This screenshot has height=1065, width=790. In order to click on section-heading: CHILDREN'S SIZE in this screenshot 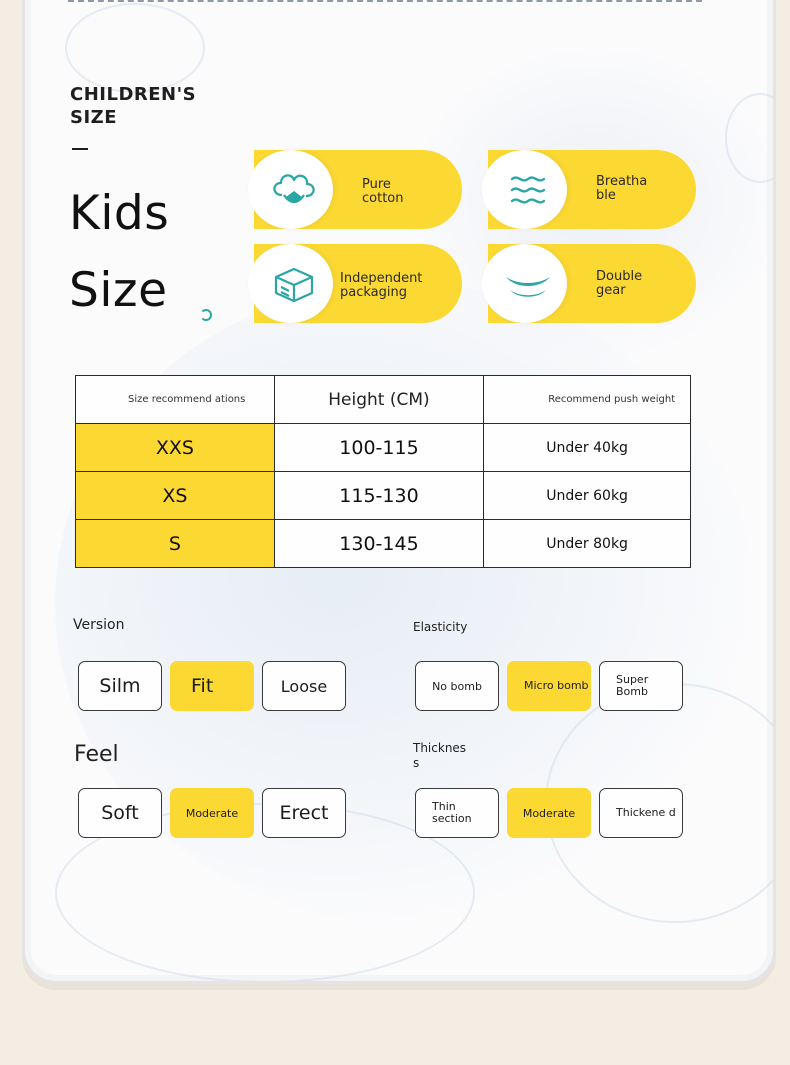, I will do `click(133, 106)`.